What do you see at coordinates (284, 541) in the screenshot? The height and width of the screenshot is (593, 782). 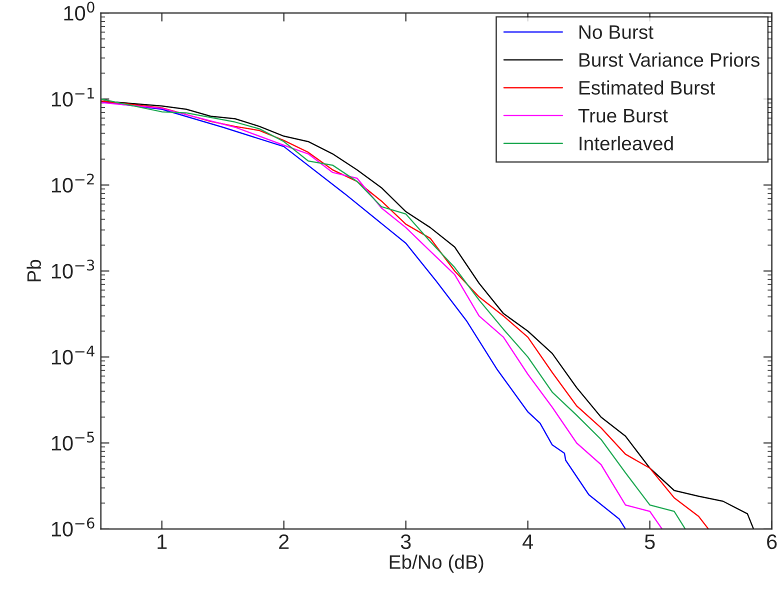 I see `x-tick-label: 2` at bounding box center [284, 541].